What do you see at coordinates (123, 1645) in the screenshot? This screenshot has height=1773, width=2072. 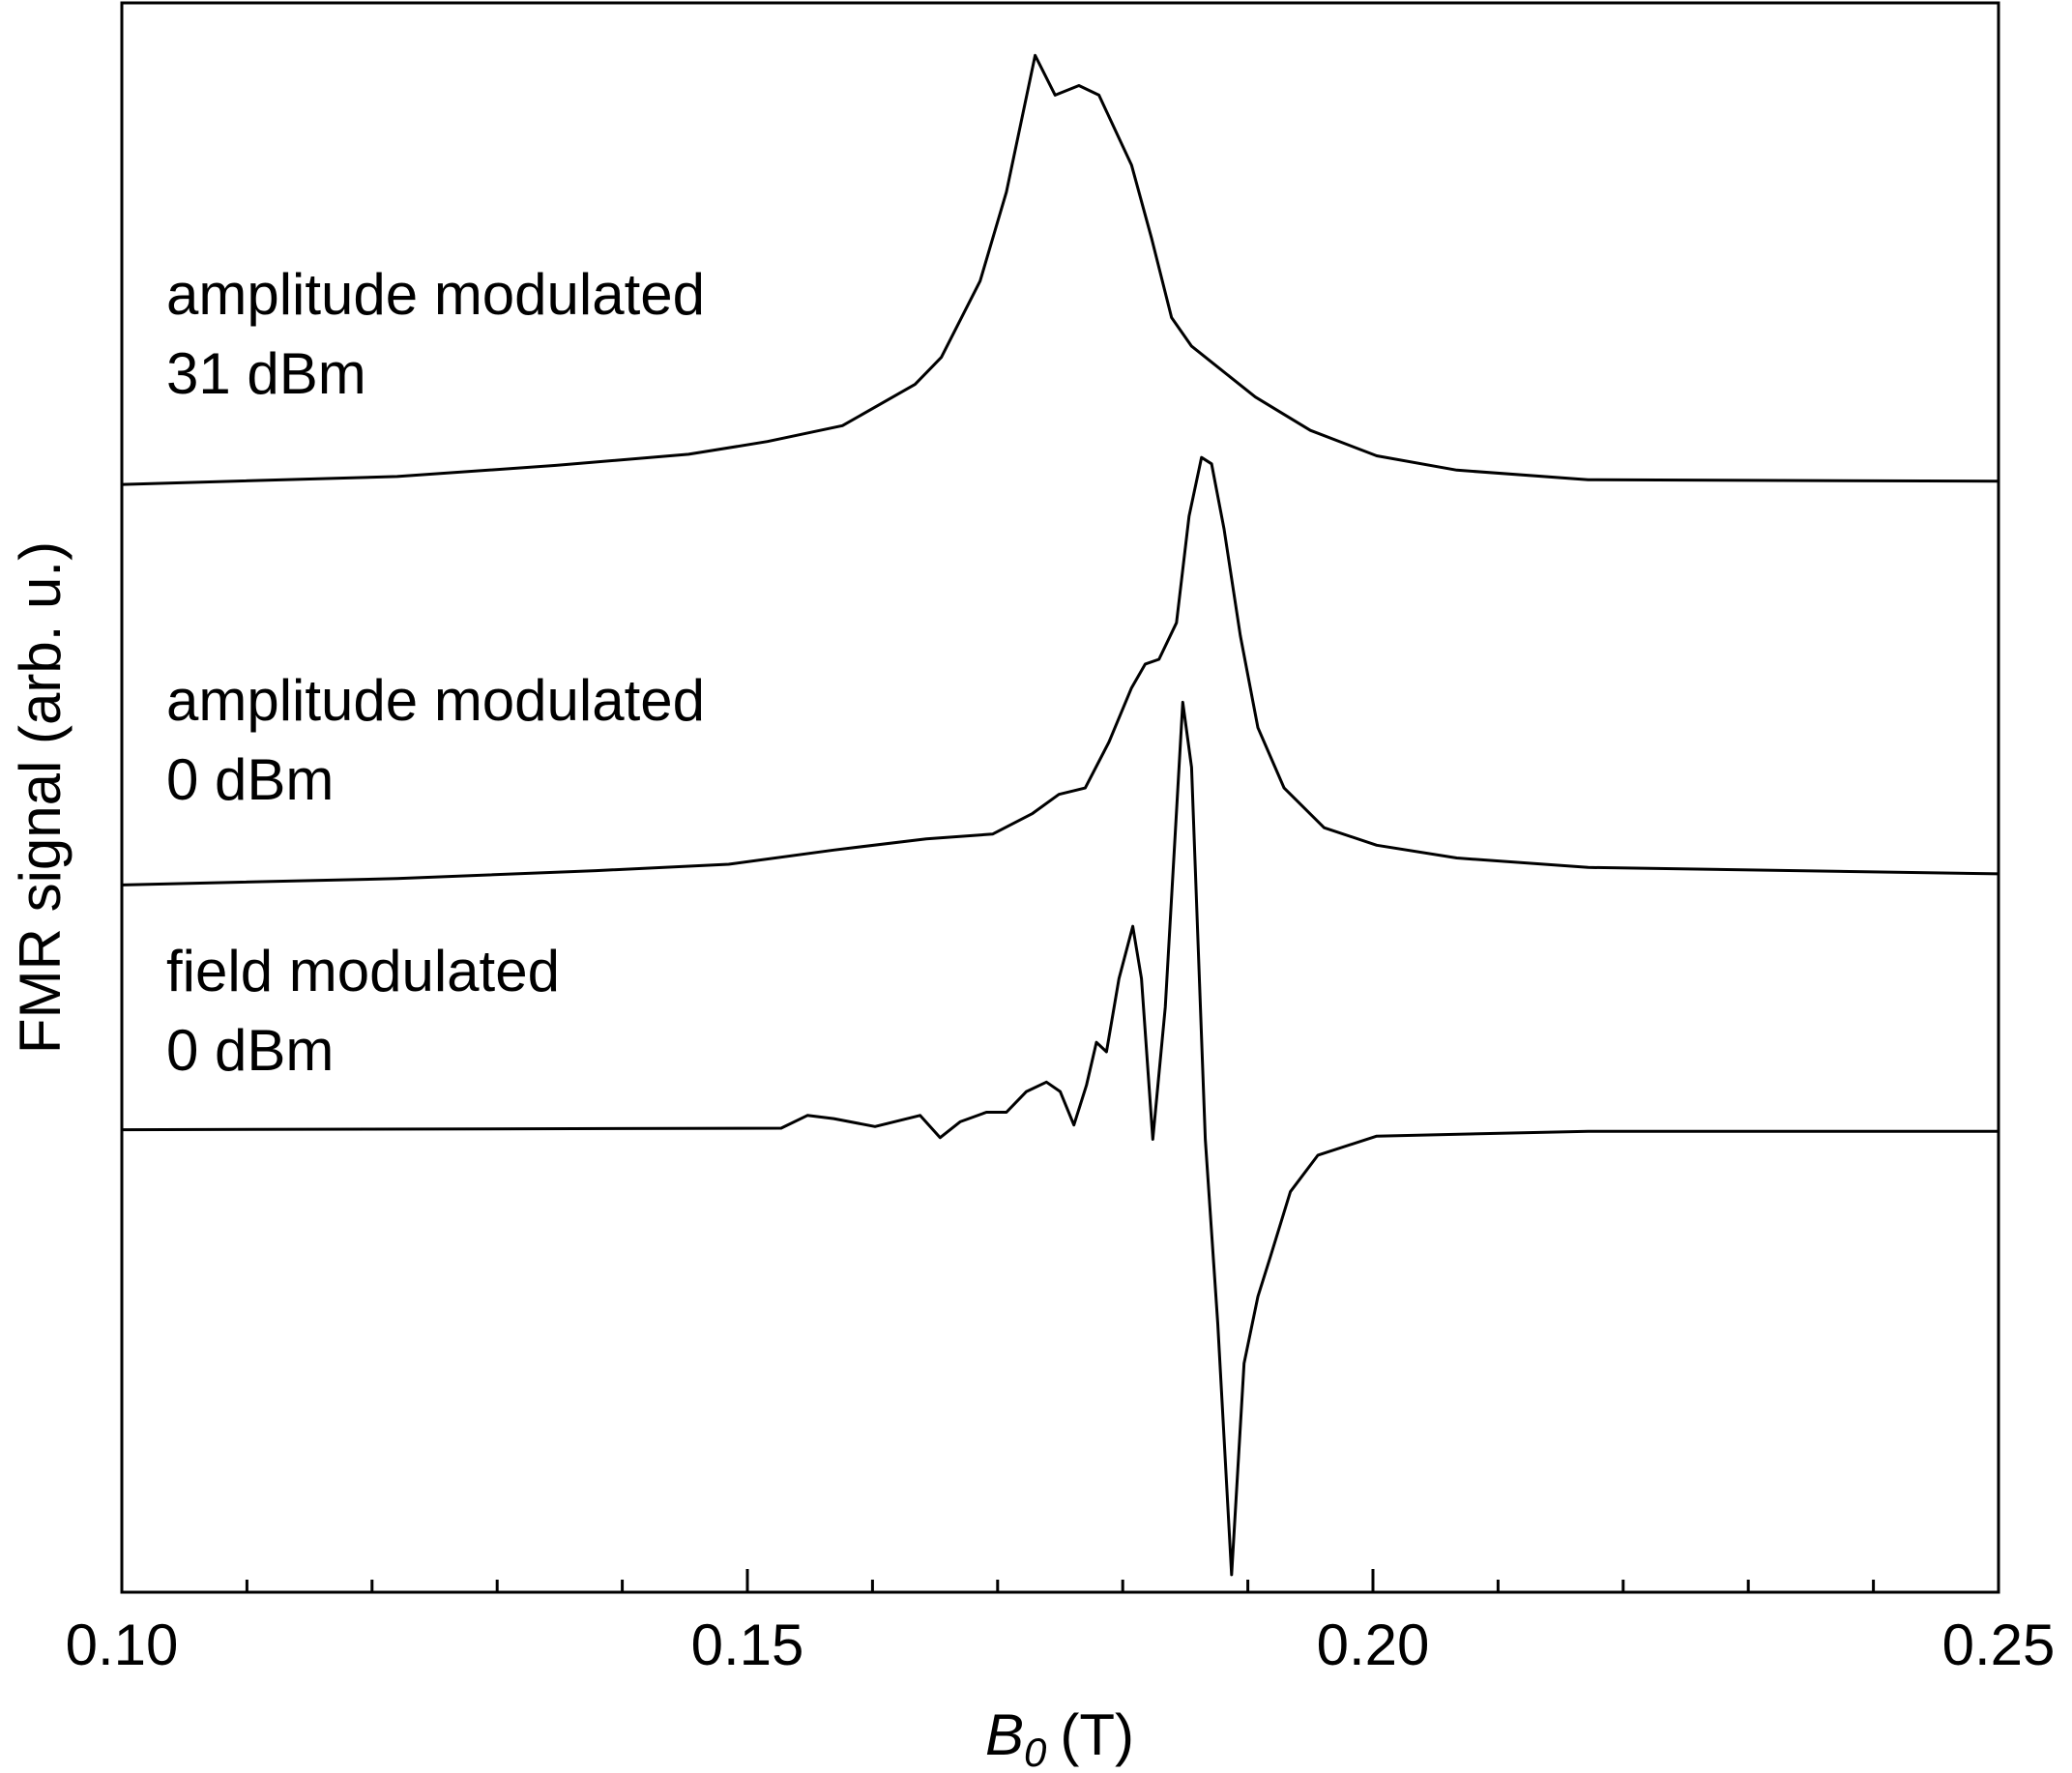 I see `x-tick-label: 0.10` at bounding box center [123, 1645].